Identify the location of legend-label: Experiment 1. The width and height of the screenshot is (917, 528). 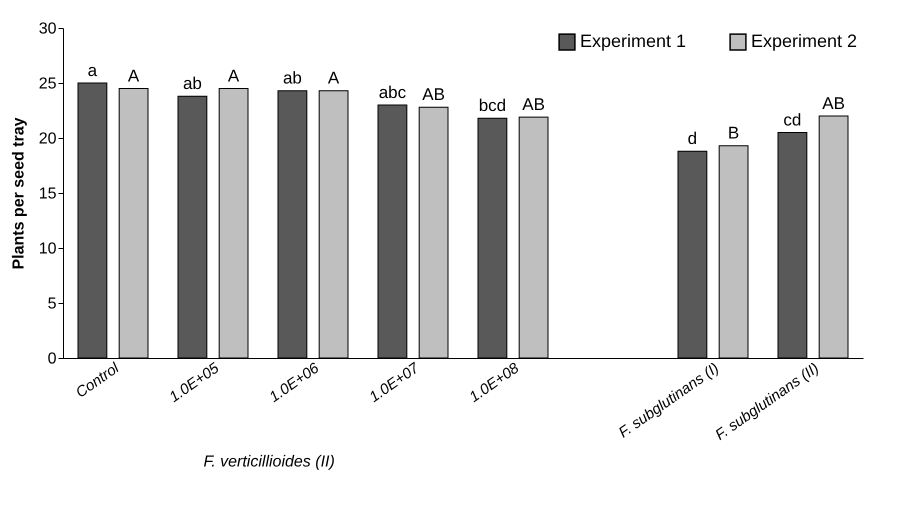
(633, 41).